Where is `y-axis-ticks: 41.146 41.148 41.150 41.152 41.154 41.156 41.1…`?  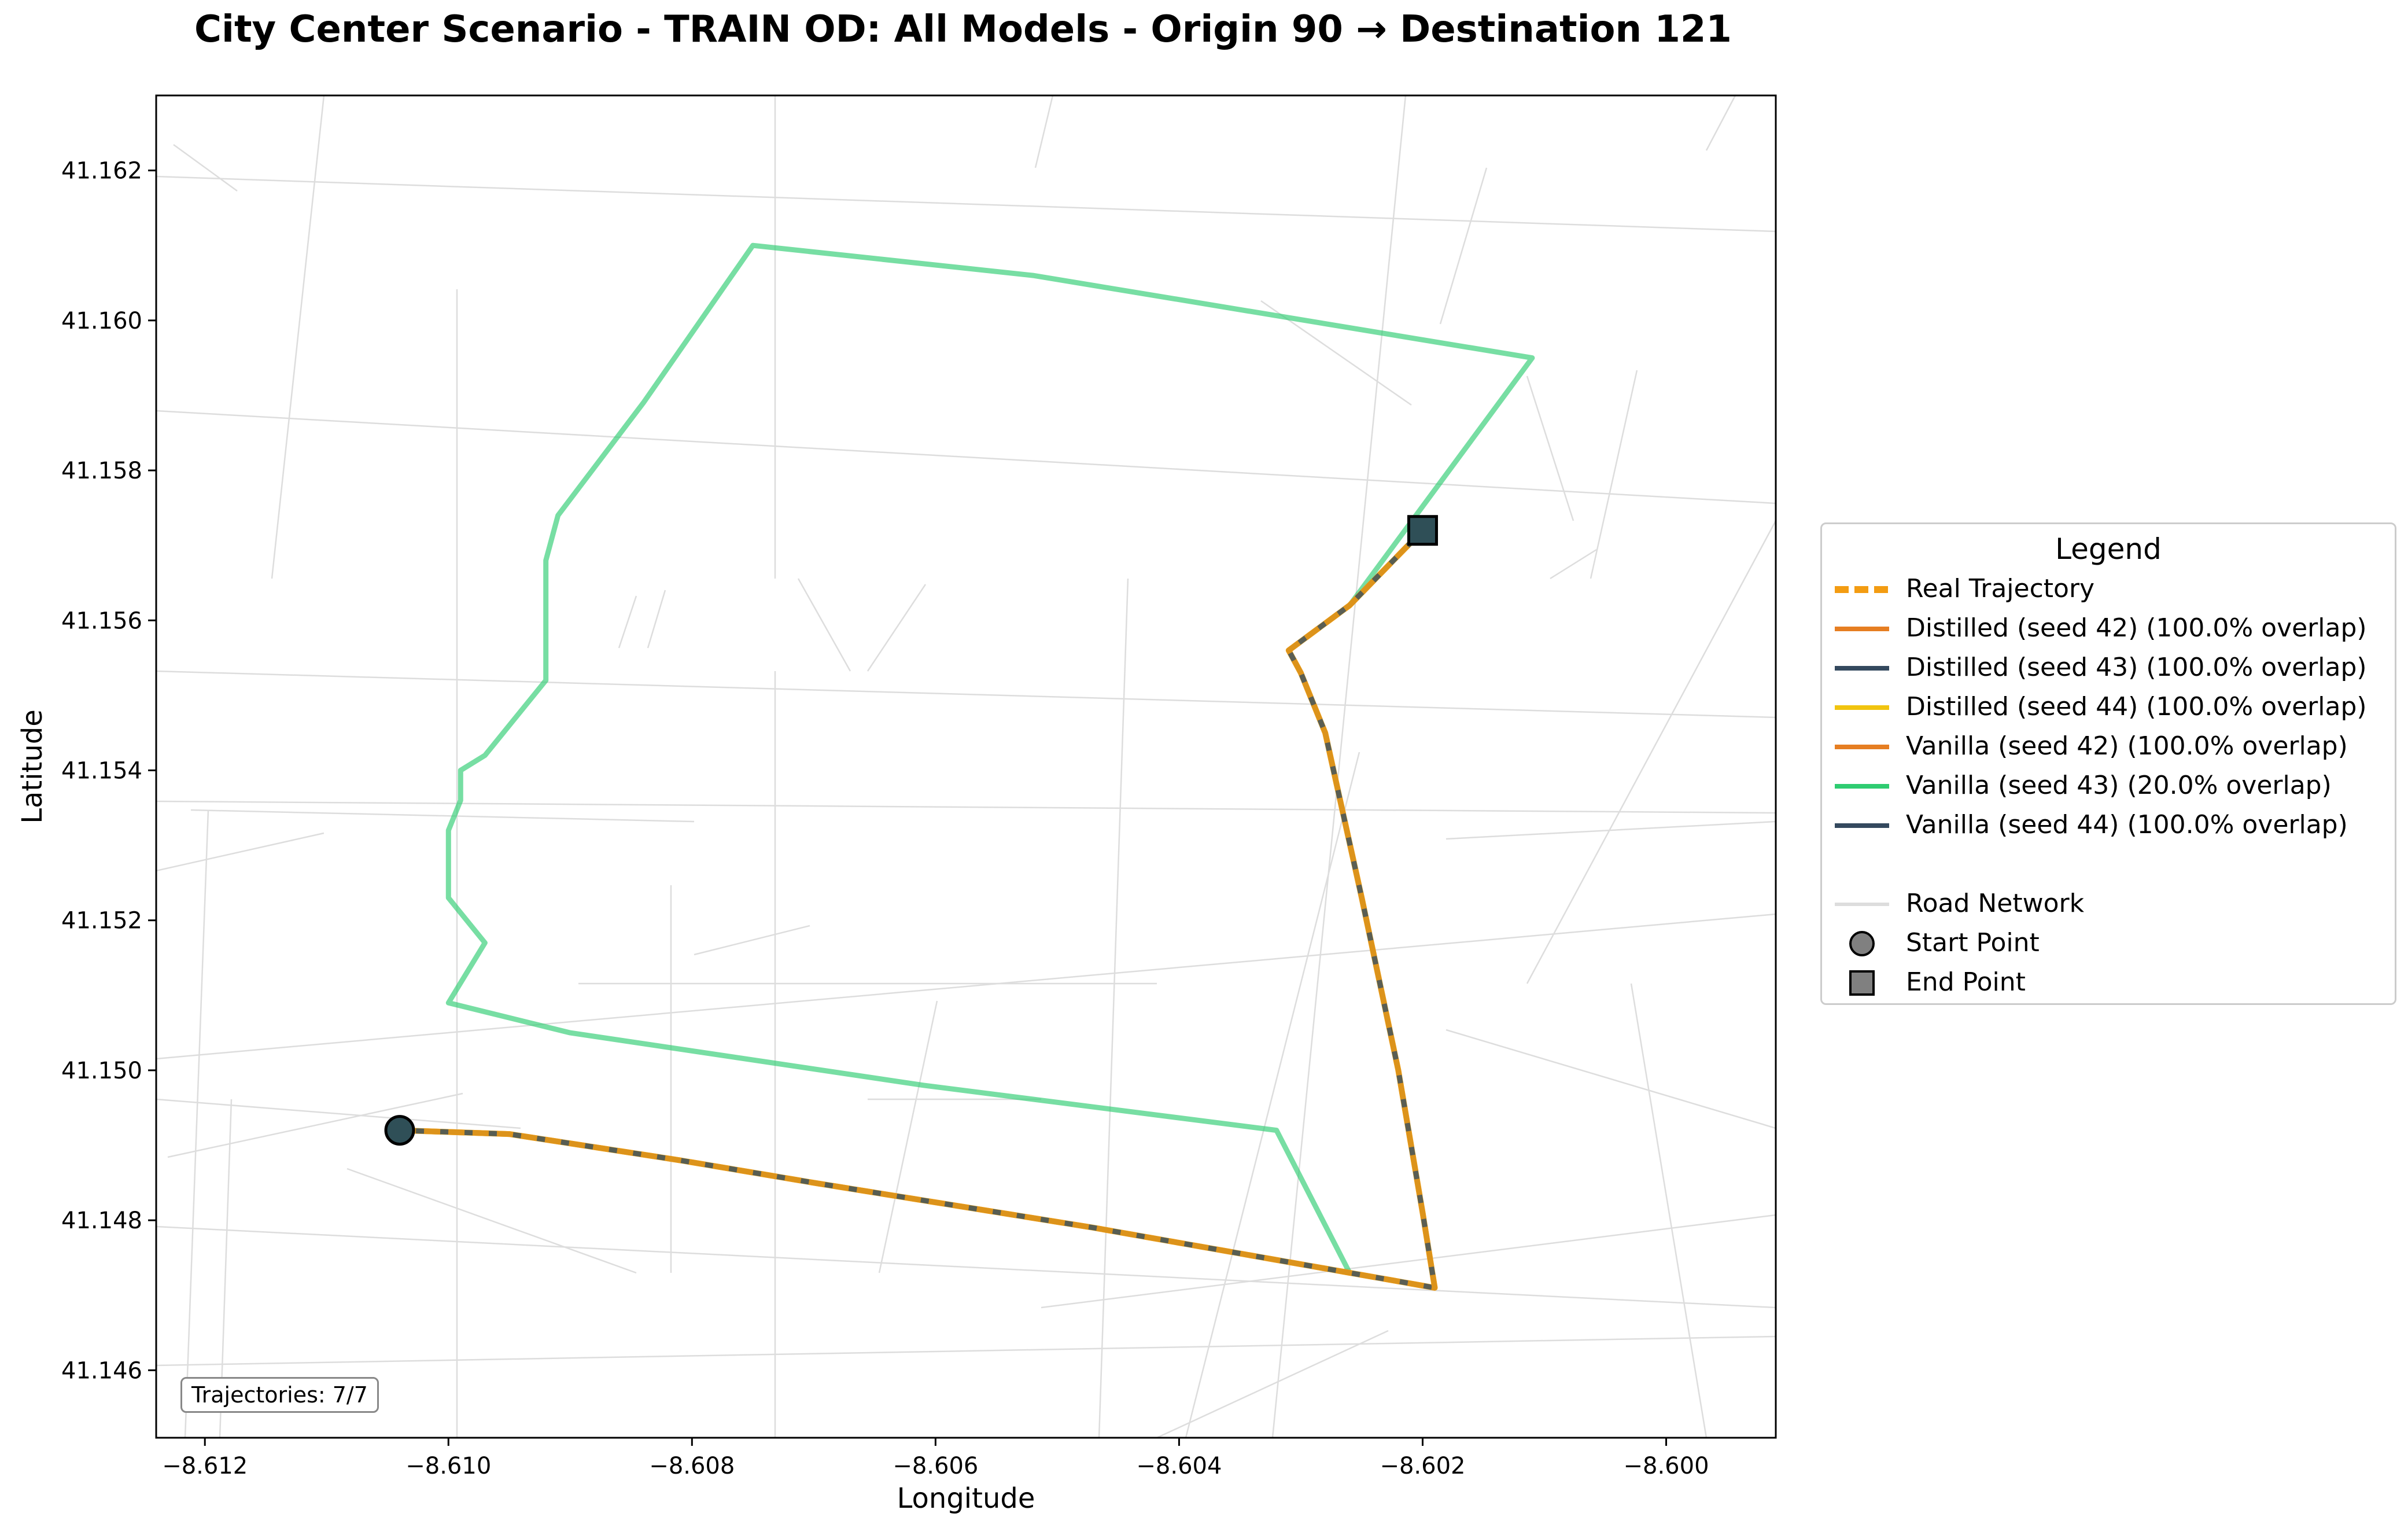
y-axis-ticks: 41.146 41.148 41.150 41.152 41.154 41.156 41.1… is located at coordinates (108, 771).